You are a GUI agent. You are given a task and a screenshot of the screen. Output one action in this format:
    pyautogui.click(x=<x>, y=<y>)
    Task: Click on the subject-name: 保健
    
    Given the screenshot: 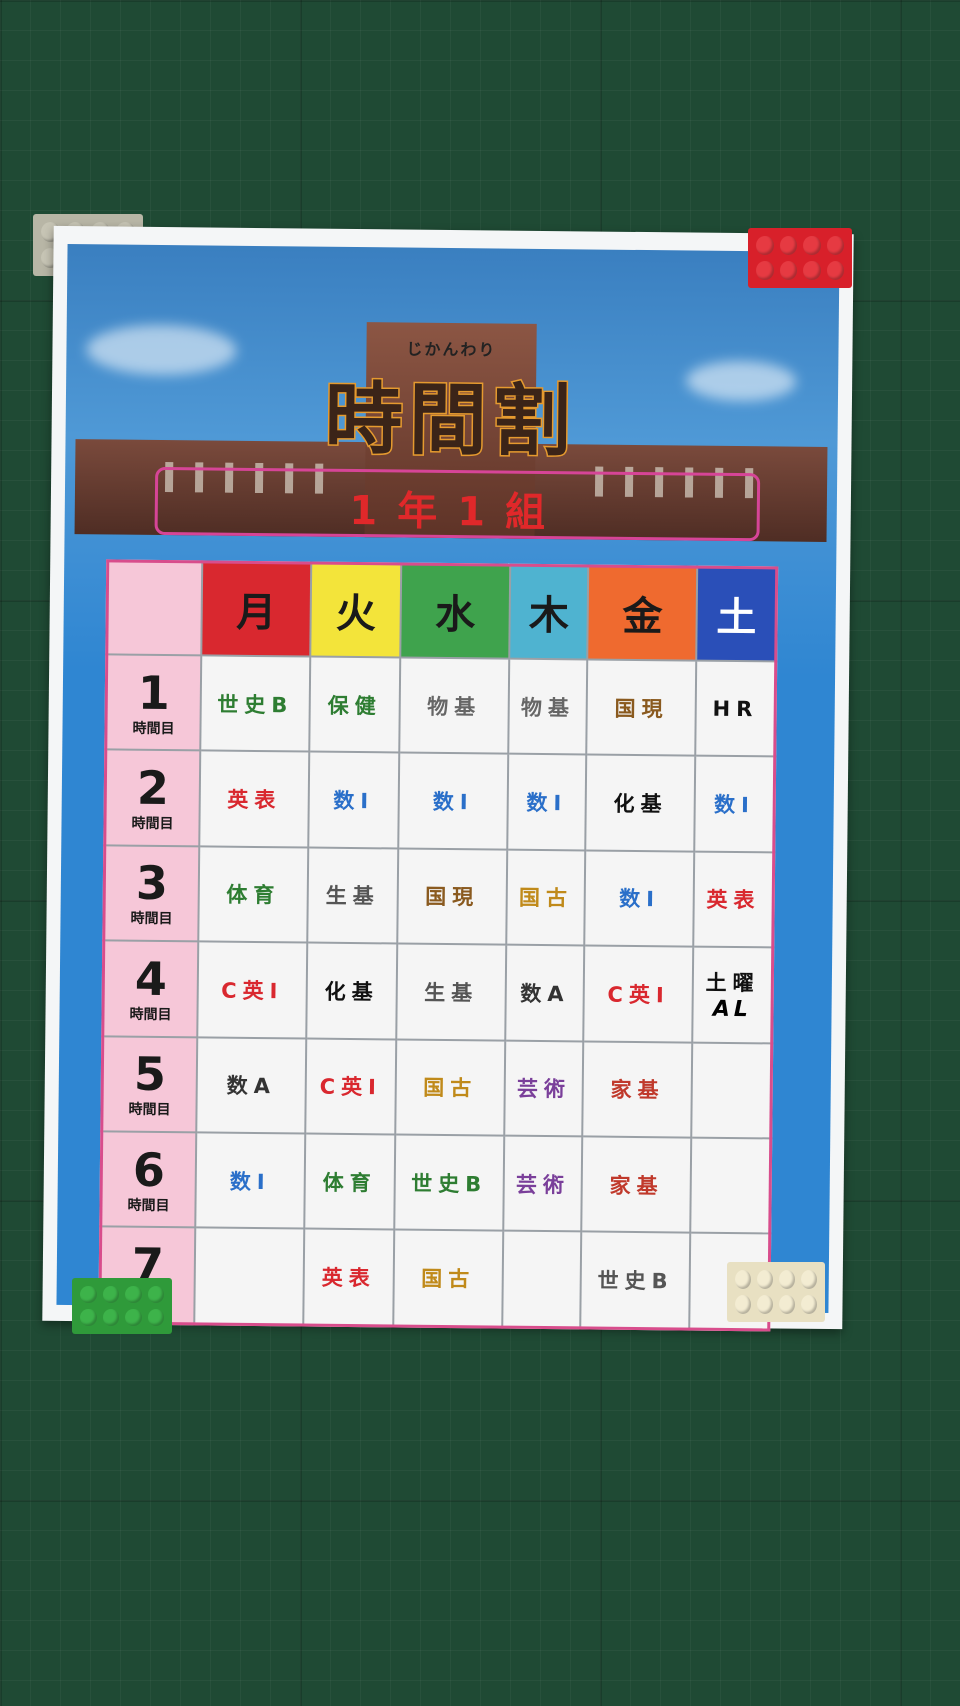 What is the action you would take?
    pyautogui.click(x=354, y=705)
    